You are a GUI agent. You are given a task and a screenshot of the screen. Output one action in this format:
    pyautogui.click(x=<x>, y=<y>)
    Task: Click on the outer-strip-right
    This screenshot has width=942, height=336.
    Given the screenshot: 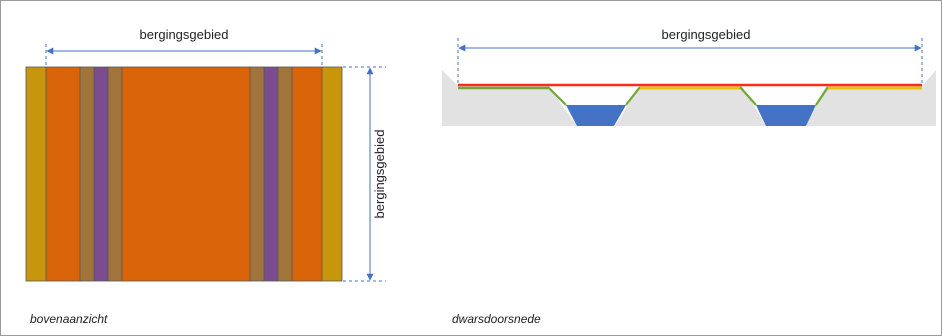 What is the action you would take?
    pyautogui.click(x=332, y=174)
    